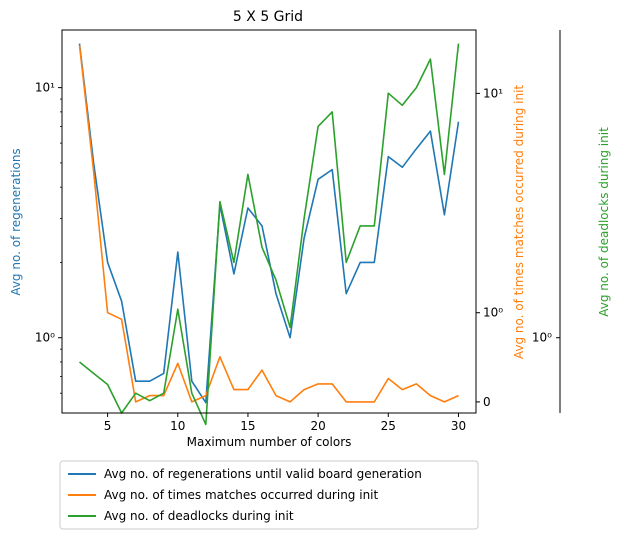  What do you see at coordinates (199, 516) in the screenshot?
I see `legend-label-deadlocks: Avg no. of deadlocks during init` at bounding box center [199, 516].